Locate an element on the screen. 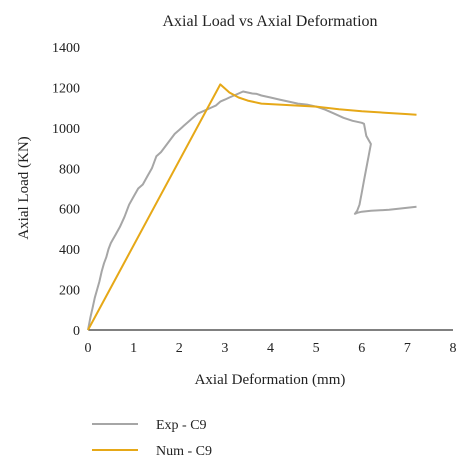 Image resolution: width=474 pixels, height=470 pixels. y-tick-label: 200 is located at coordinates (69, 291).